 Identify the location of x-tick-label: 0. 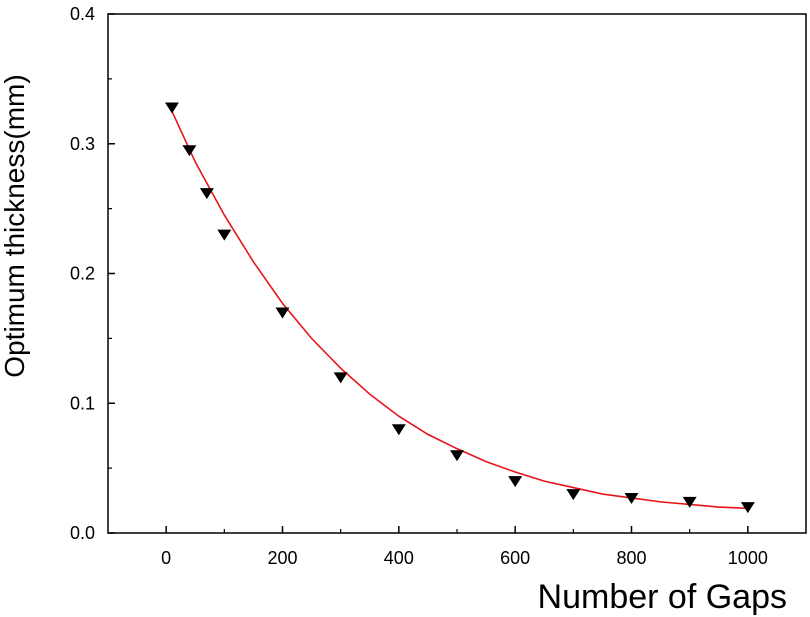
(166, 558).